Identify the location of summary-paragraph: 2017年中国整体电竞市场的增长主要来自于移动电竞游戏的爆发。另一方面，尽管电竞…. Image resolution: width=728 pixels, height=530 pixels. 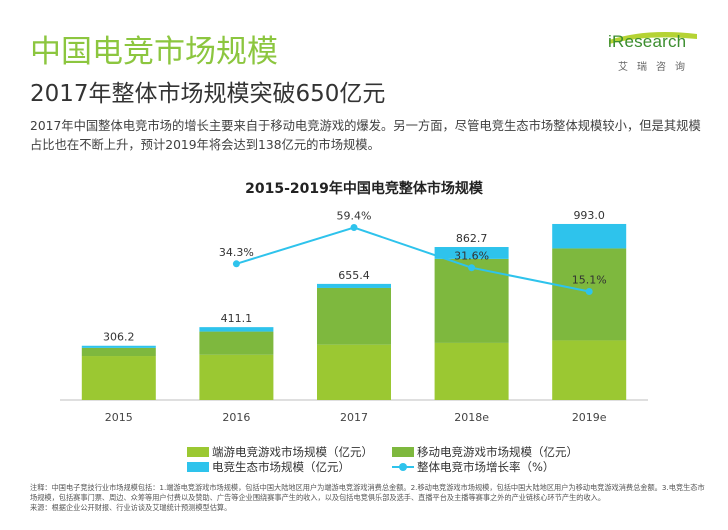
(365, 135).